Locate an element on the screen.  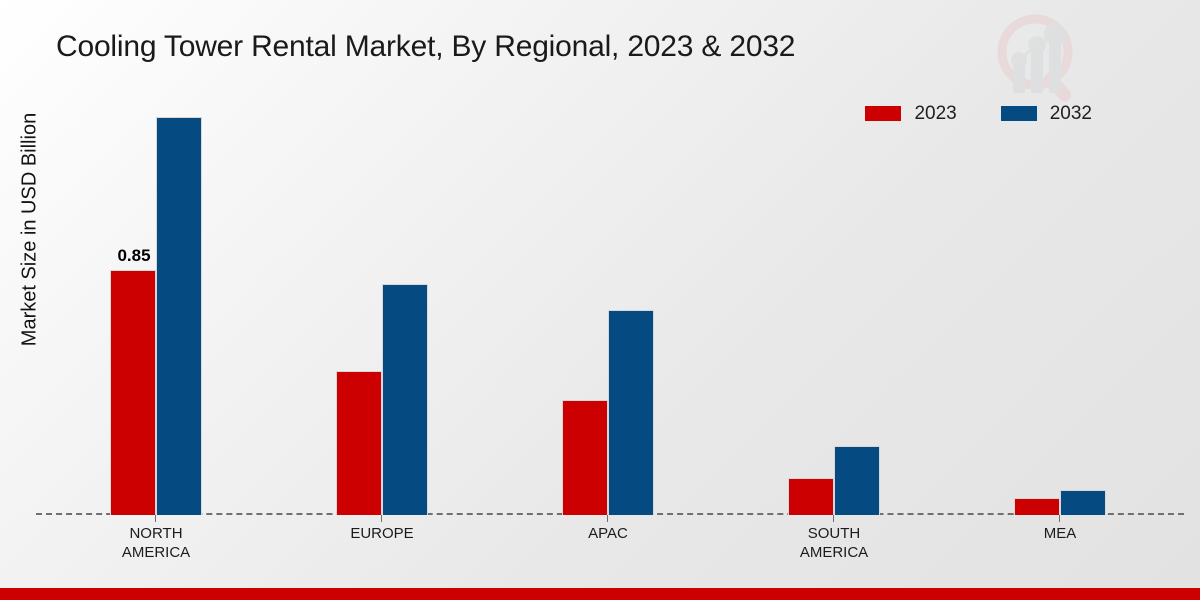
bar-group-europe: EUROPE is located at coordinates (382, 341).